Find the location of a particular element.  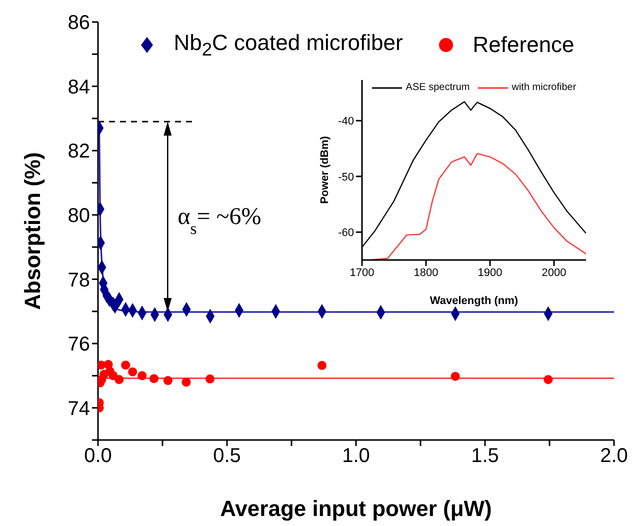

x-tick-label: 1.0 is located at coordinates (356, 456).